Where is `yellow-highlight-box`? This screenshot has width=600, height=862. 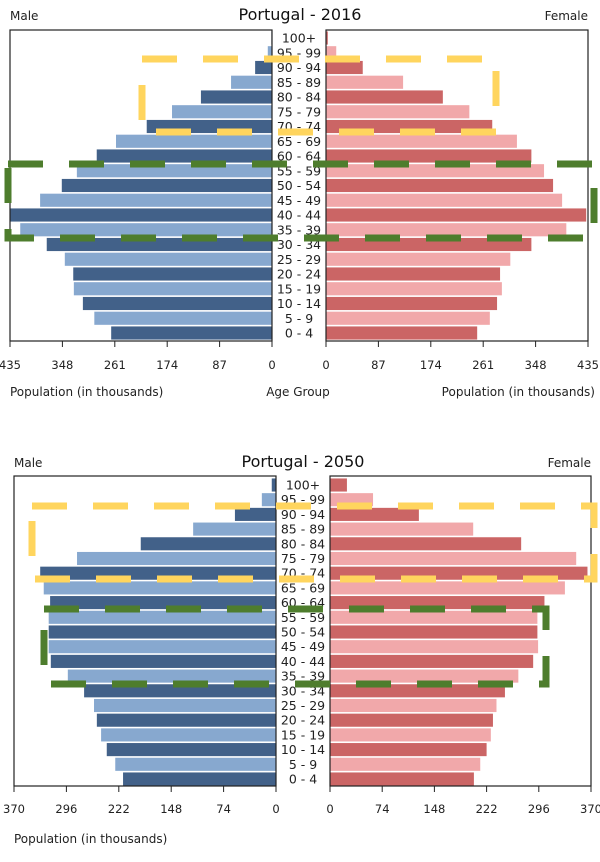
yellow-highlight-box is located at coordinates (313, 542).